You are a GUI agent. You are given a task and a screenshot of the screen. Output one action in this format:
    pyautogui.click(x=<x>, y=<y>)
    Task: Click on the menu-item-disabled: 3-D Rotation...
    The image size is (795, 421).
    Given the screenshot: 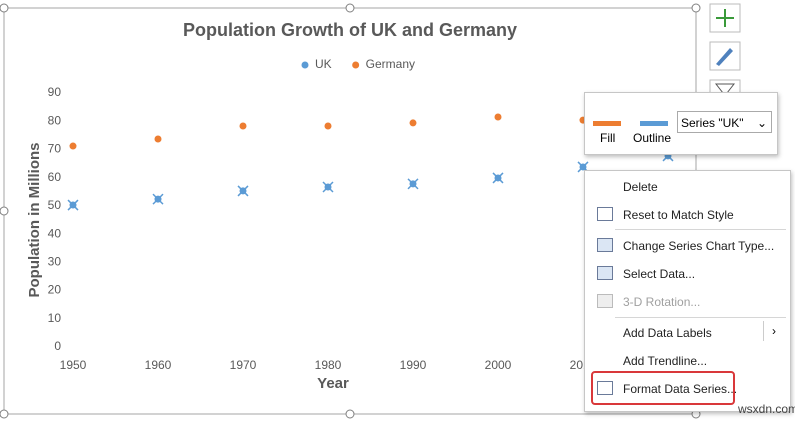 What is the action you would take?
    pyautogui.click(x=662, y=302)
    